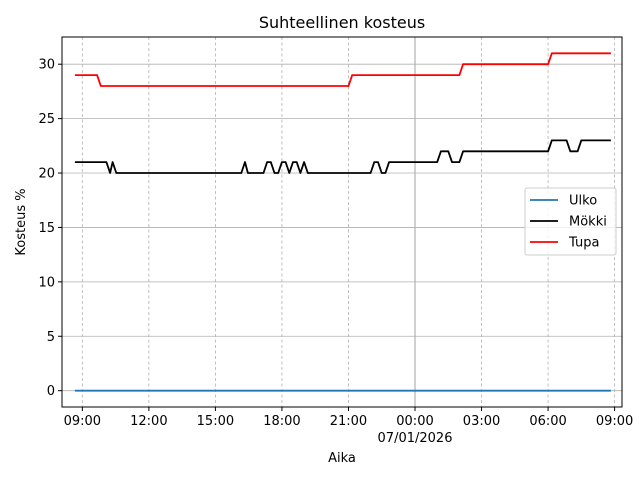 This screenshot has width=640, height=480. I want to click on legend: Ulko Mökki Tupa, so click(570, 221).